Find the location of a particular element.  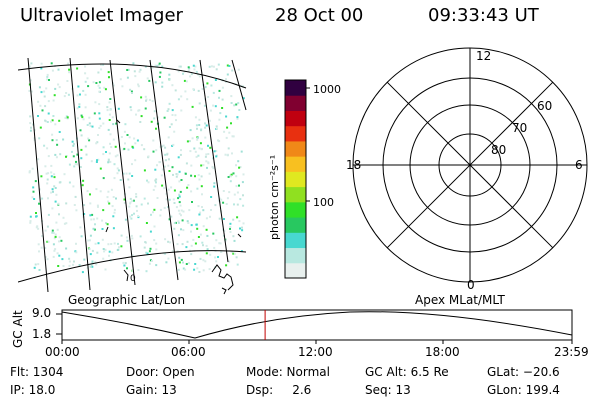

lat-label-70: 70 is located at coordinates (519, 128).